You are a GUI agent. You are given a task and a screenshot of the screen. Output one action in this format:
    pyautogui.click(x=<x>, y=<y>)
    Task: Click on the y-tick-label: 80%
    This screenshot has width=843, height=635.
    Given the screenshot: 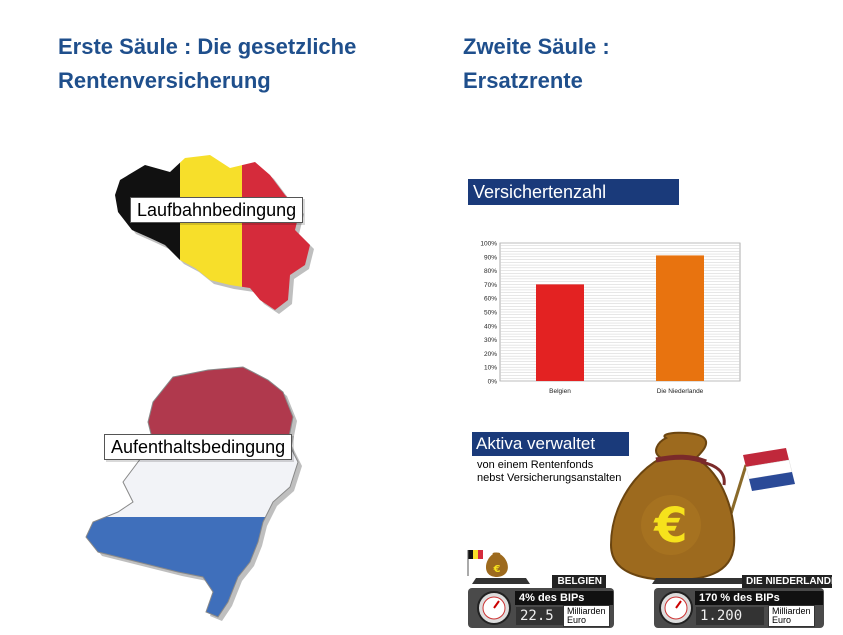 What is the action you would take?
    pyautogui.click(x=490, y=271)
    